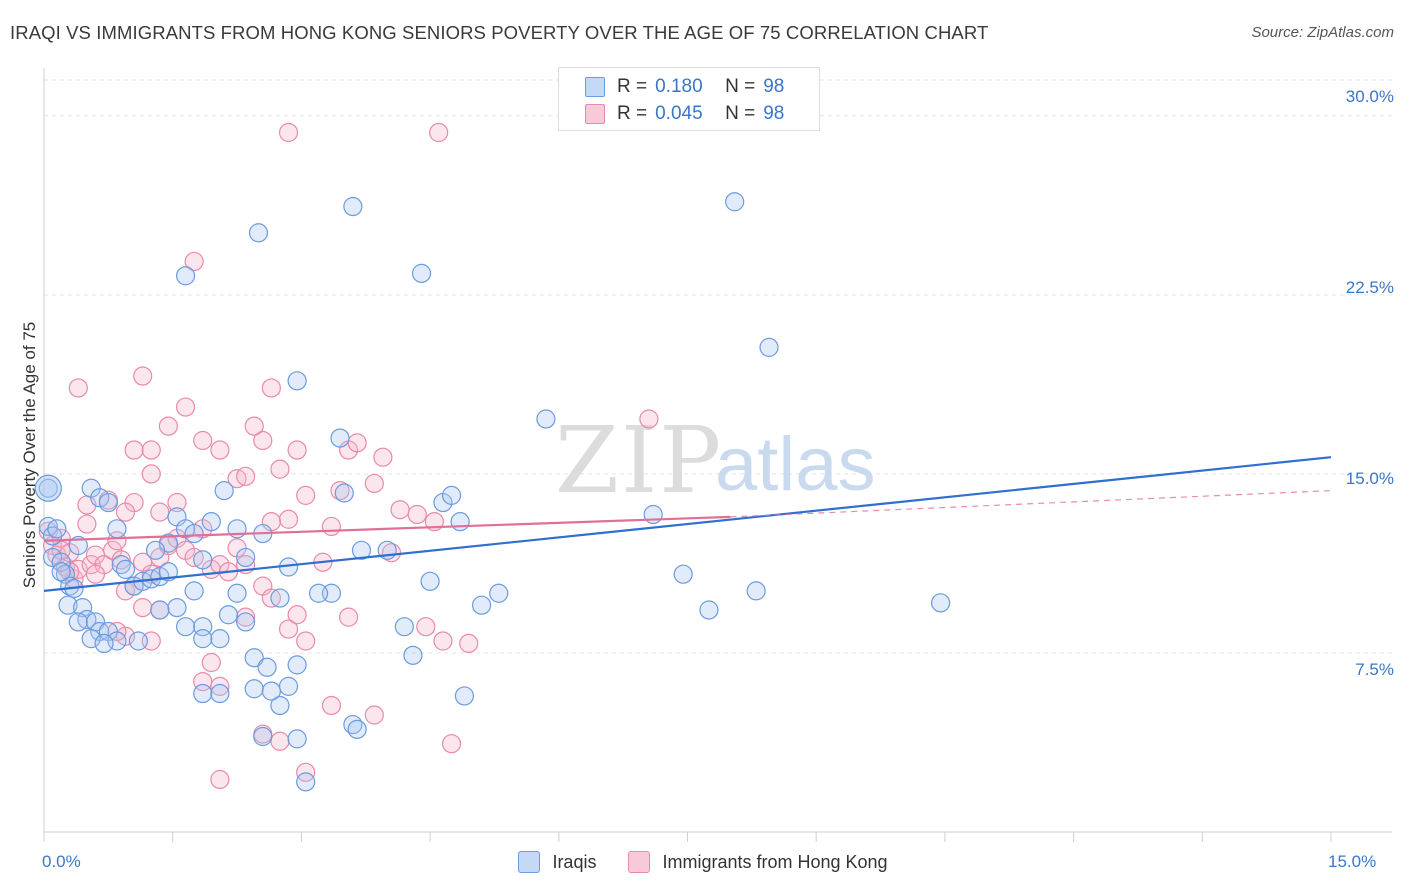 This screenshot has width=1406, height=892. I want to click on hongkong-swatch, so click(595, 114).